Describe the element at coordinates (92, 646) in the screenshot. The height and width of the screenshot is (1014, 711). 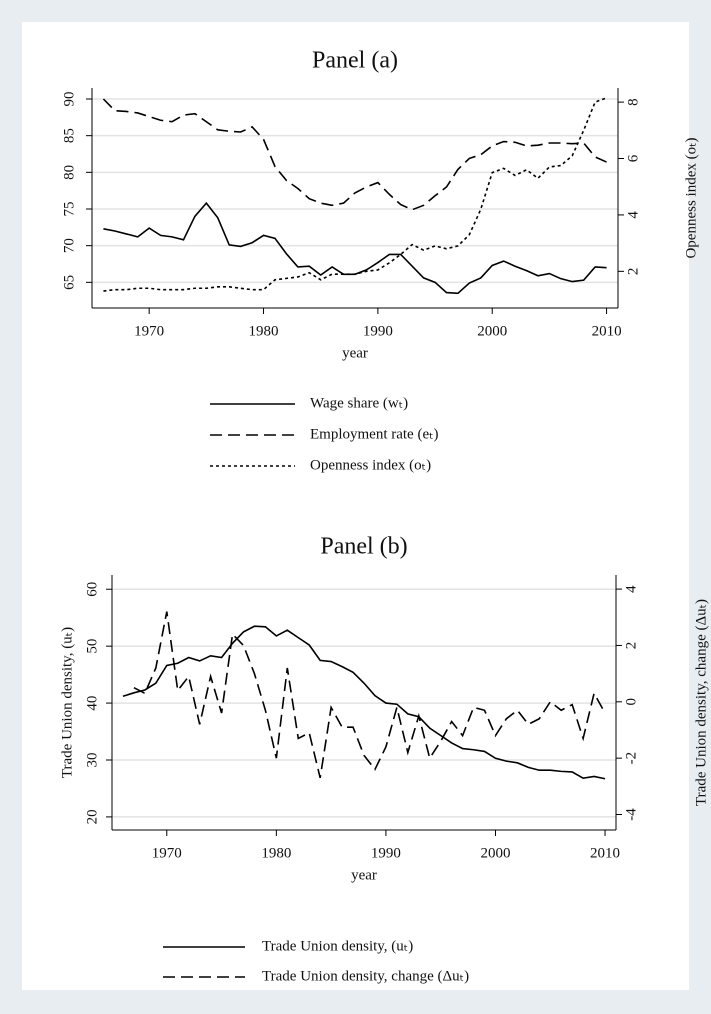
I see `y-tick-label: 50` at that location.